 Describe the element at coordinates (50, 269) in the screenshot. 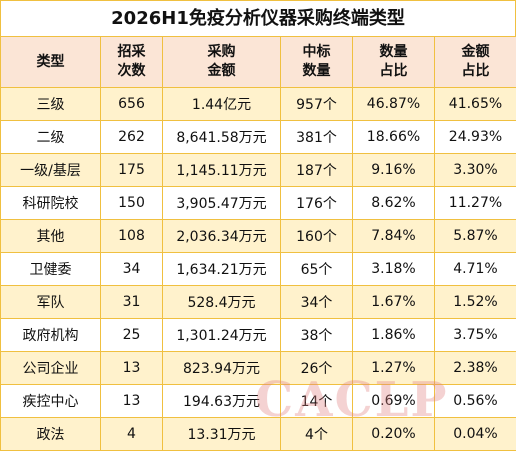

I see `table-cell: 卫健委` at that location.